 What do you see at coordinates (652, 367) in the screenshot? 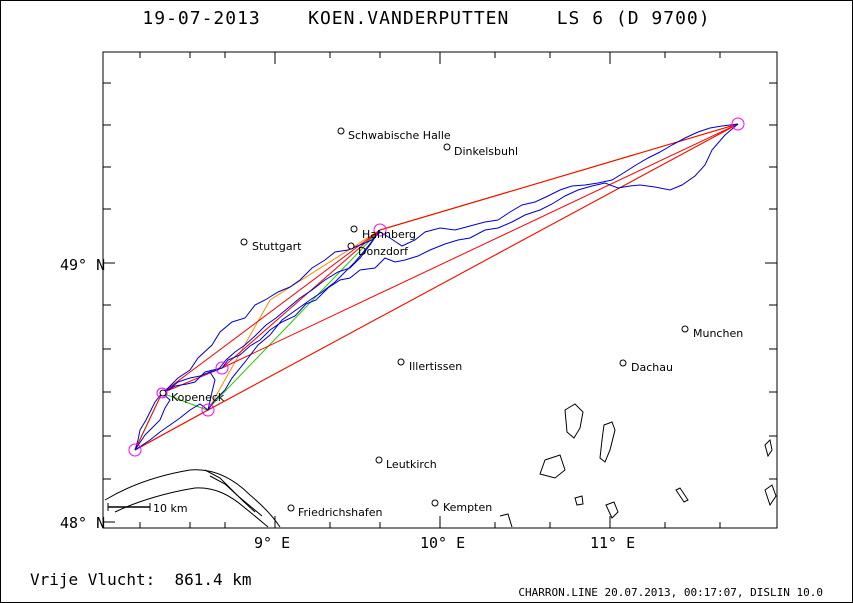
I see `city-label: Dachau` at bounding box center [652, 367].